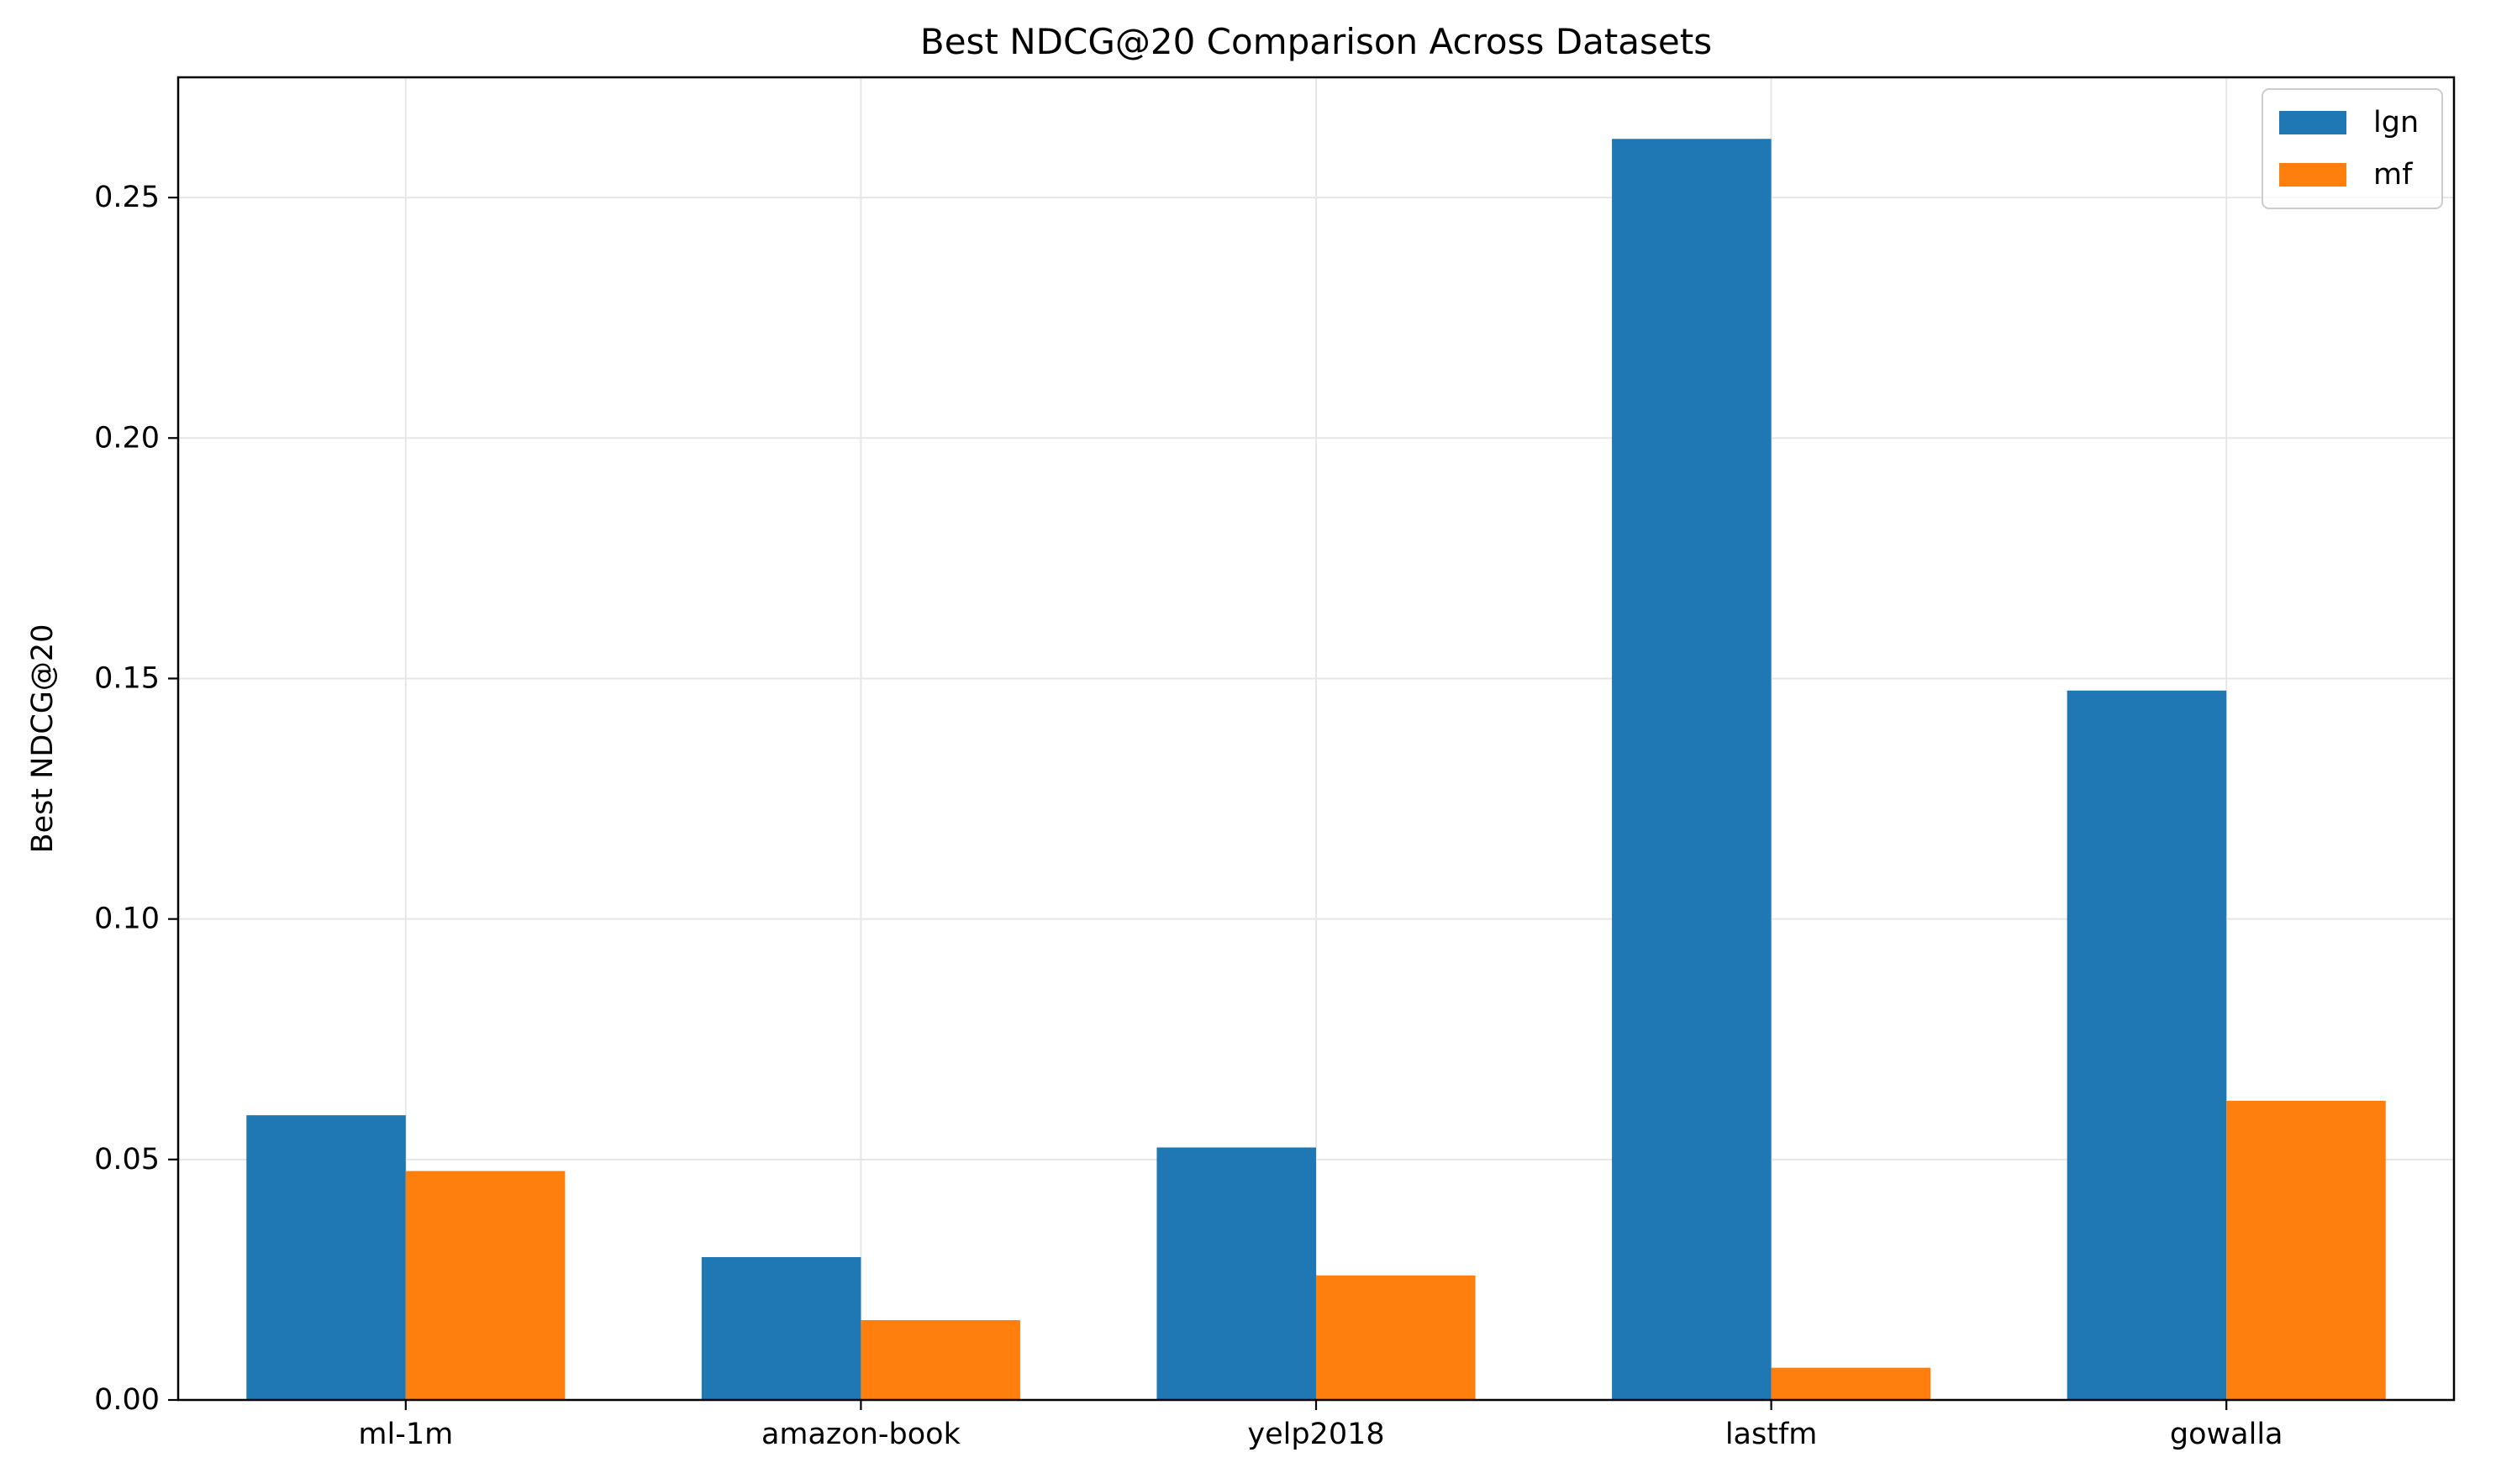 This screenshot has height=1484, width=2496. Describe the element at coordinates (127, 438) in the screenshot. I see `y-tick-label: 0.20` at that location.